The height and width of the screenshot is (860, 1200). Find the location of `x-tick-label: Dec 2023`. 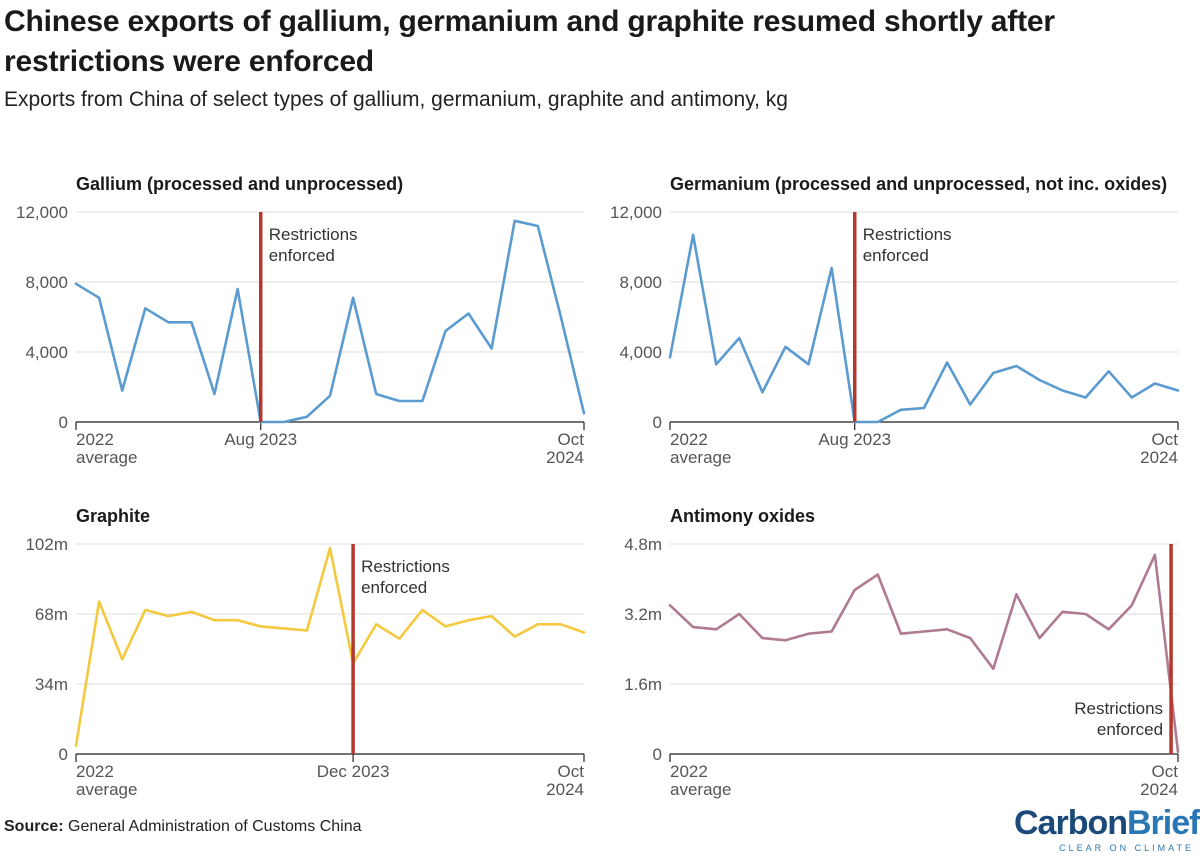

x-tick-label: Dec 2023 is located at coordinates (353, 771).